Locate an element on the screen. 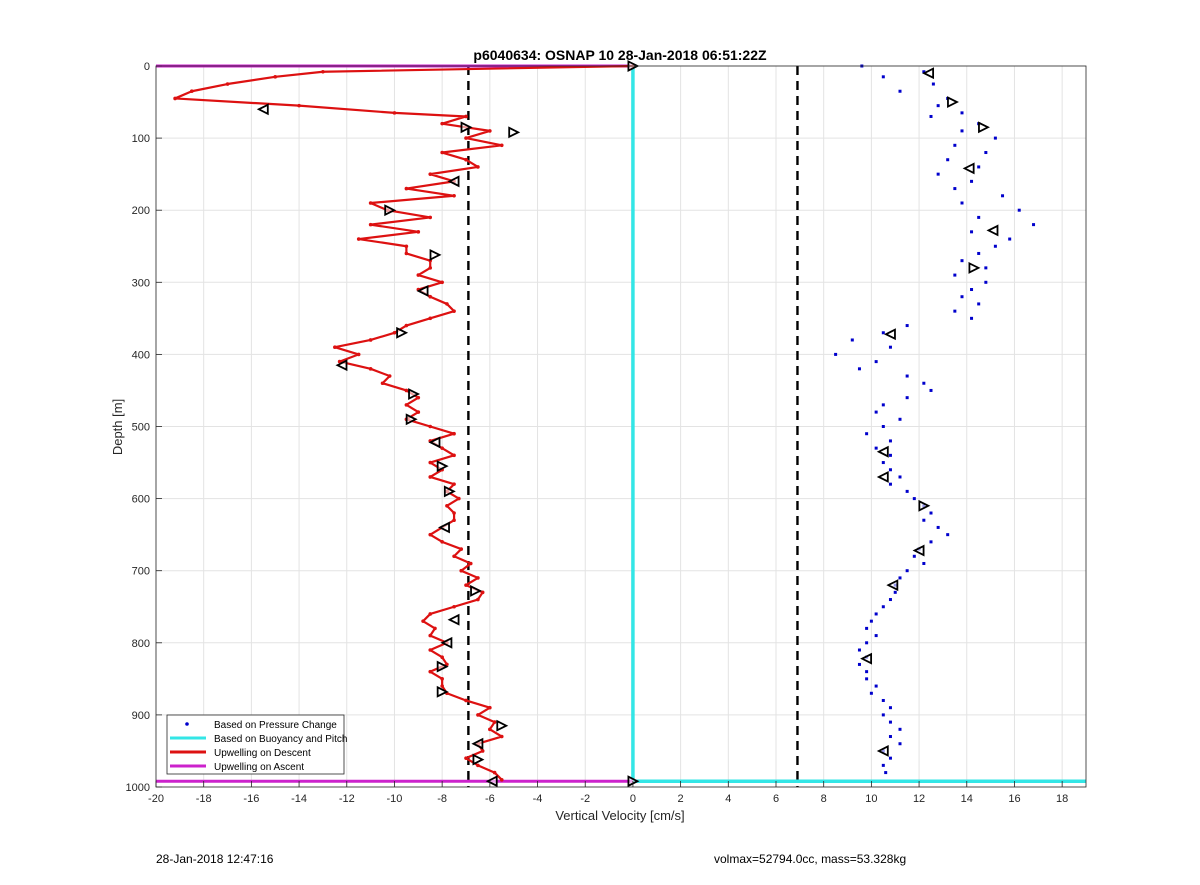 The height and width of the screenshot is (885, 1200). x-tick-label: 6 is located at coordinates (776, 799).